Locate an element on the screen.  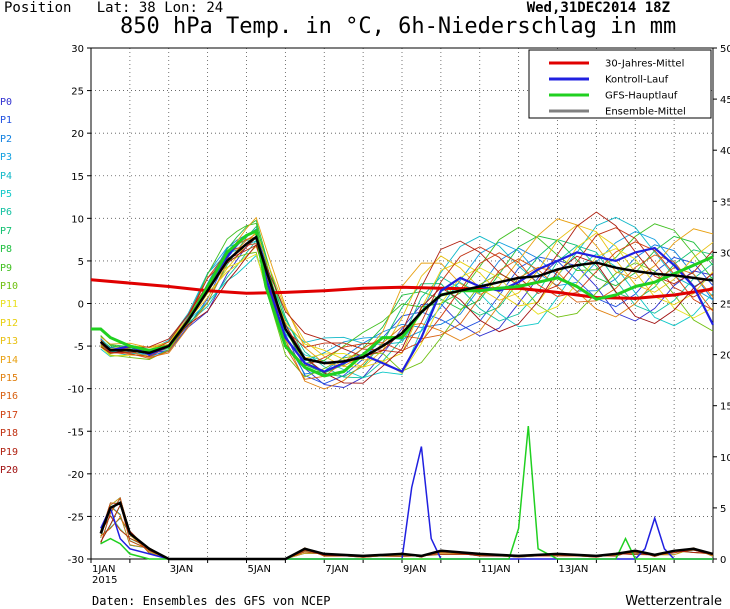
y-left-tick-label: -30 is located at coordinates (76, 560).